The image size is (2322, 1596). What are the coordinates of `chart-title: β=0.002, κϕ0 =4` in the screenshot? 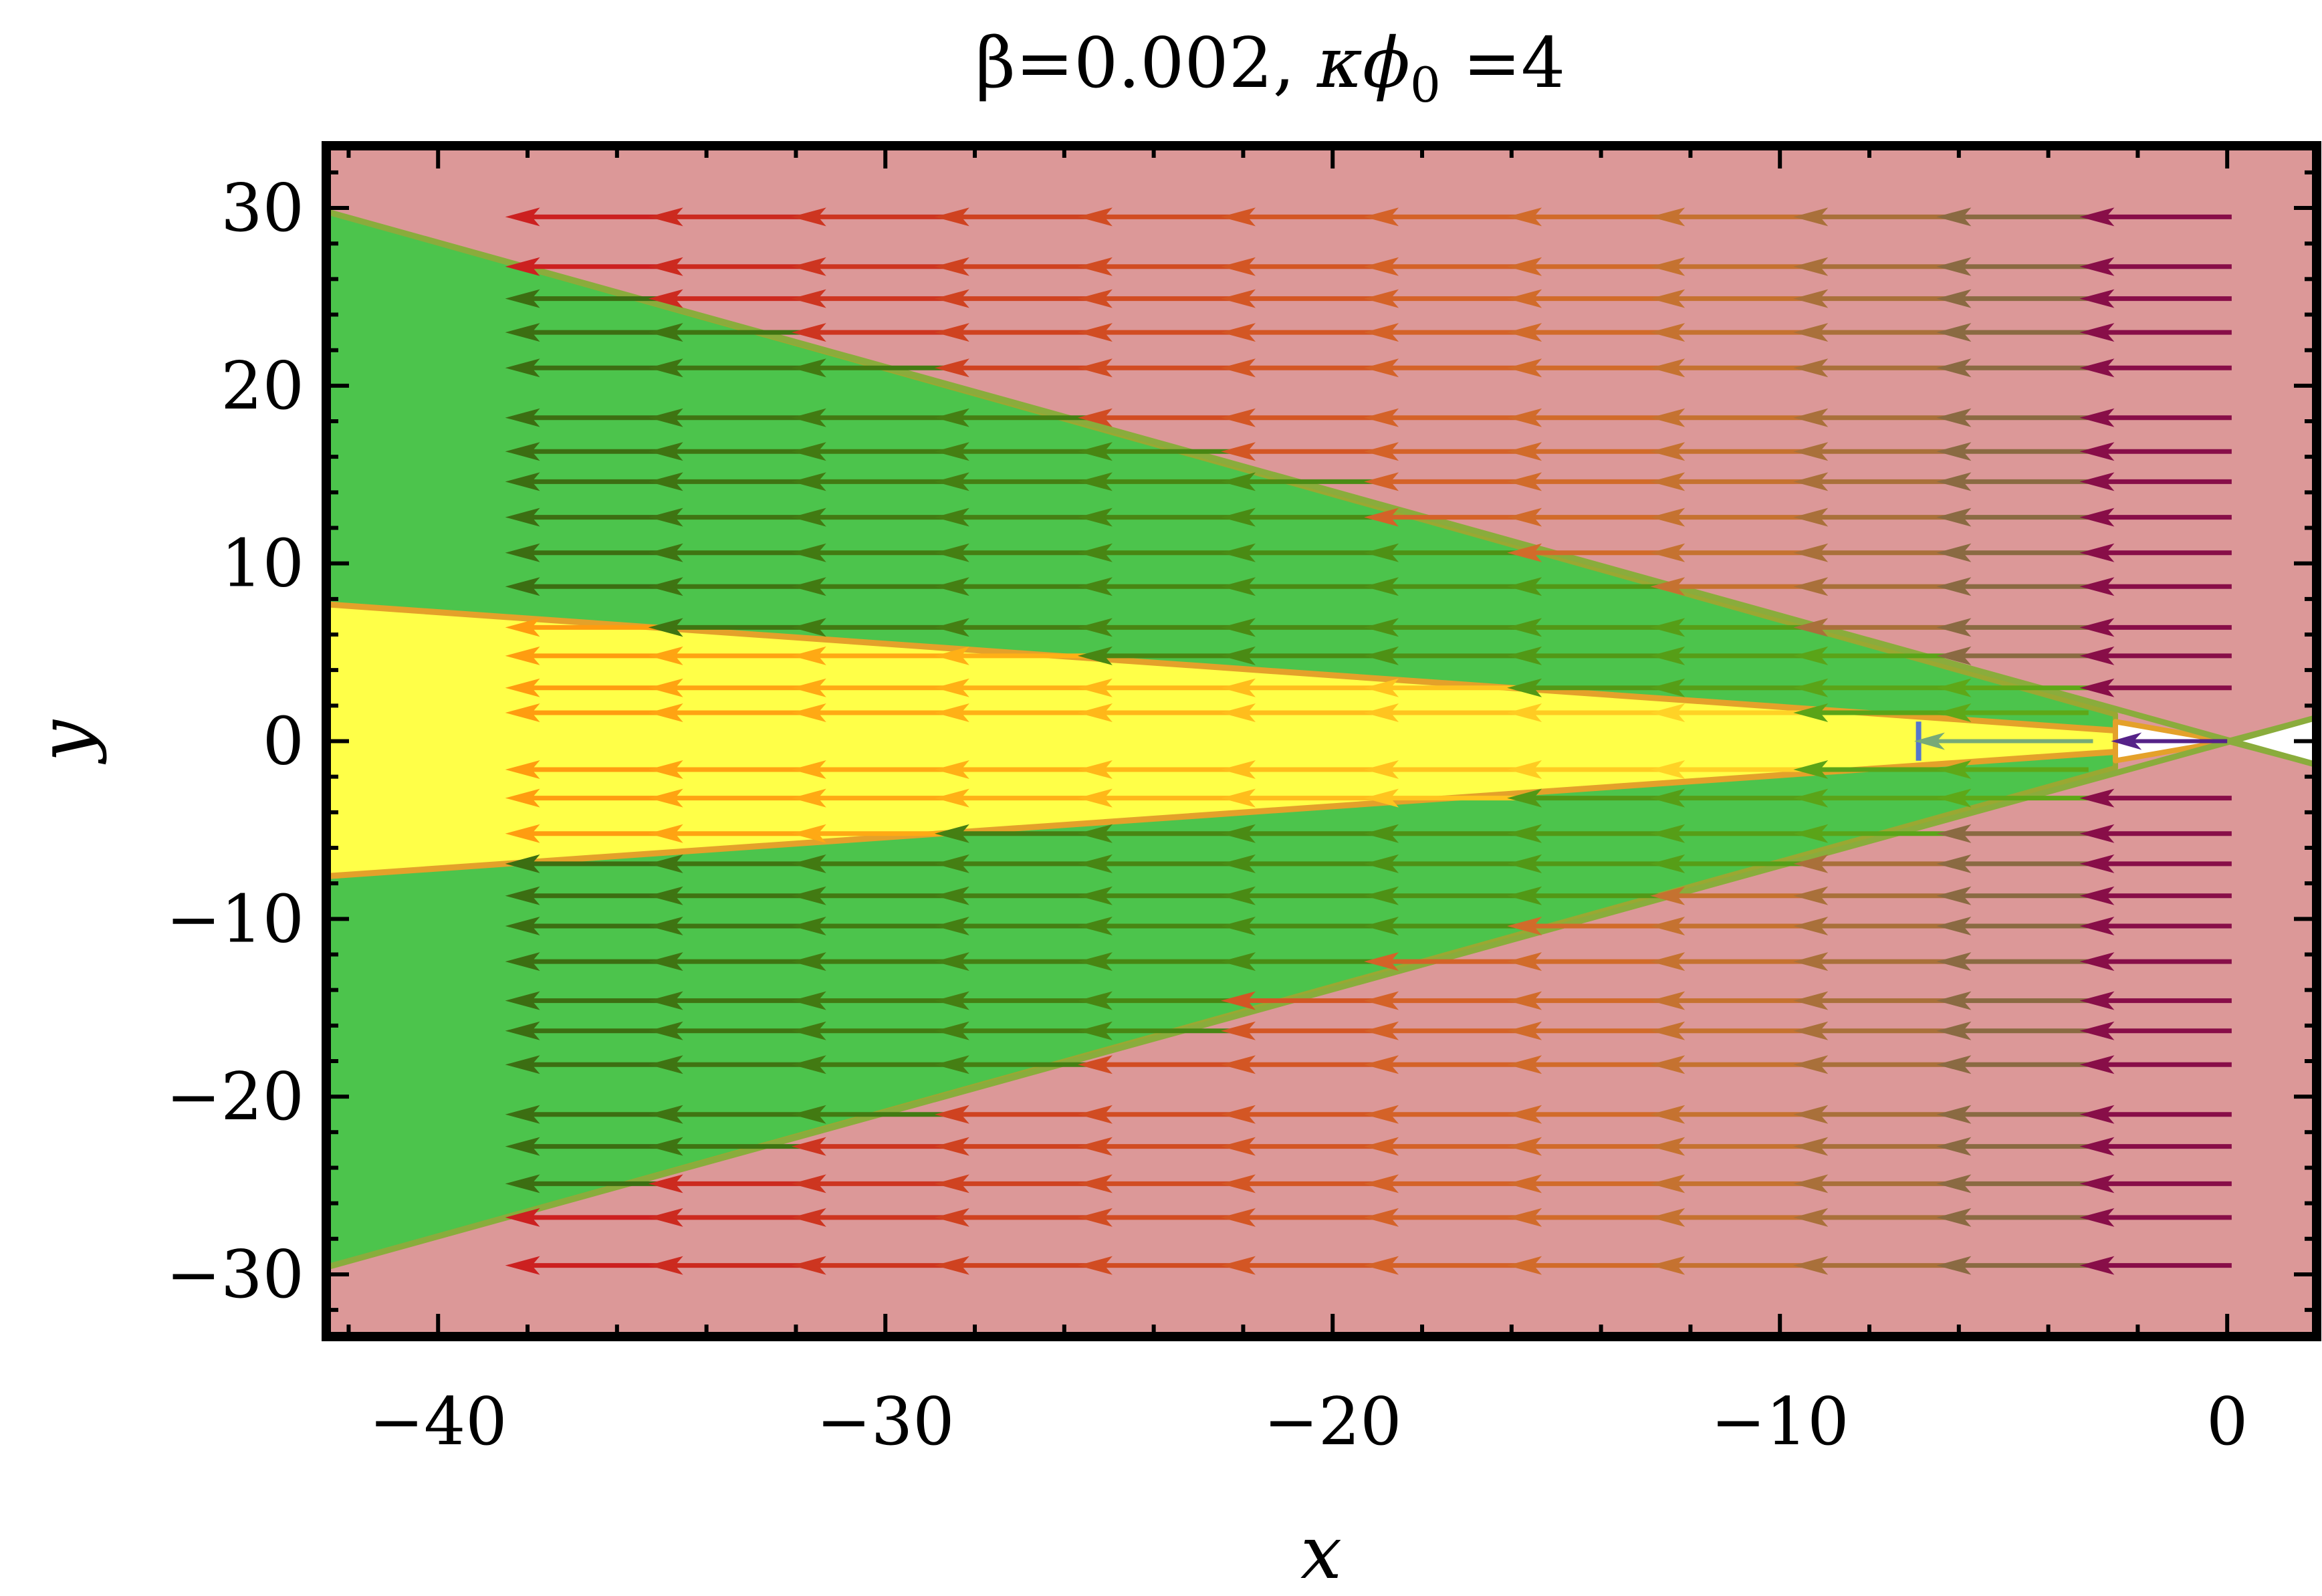 It's located at (1270, 67).